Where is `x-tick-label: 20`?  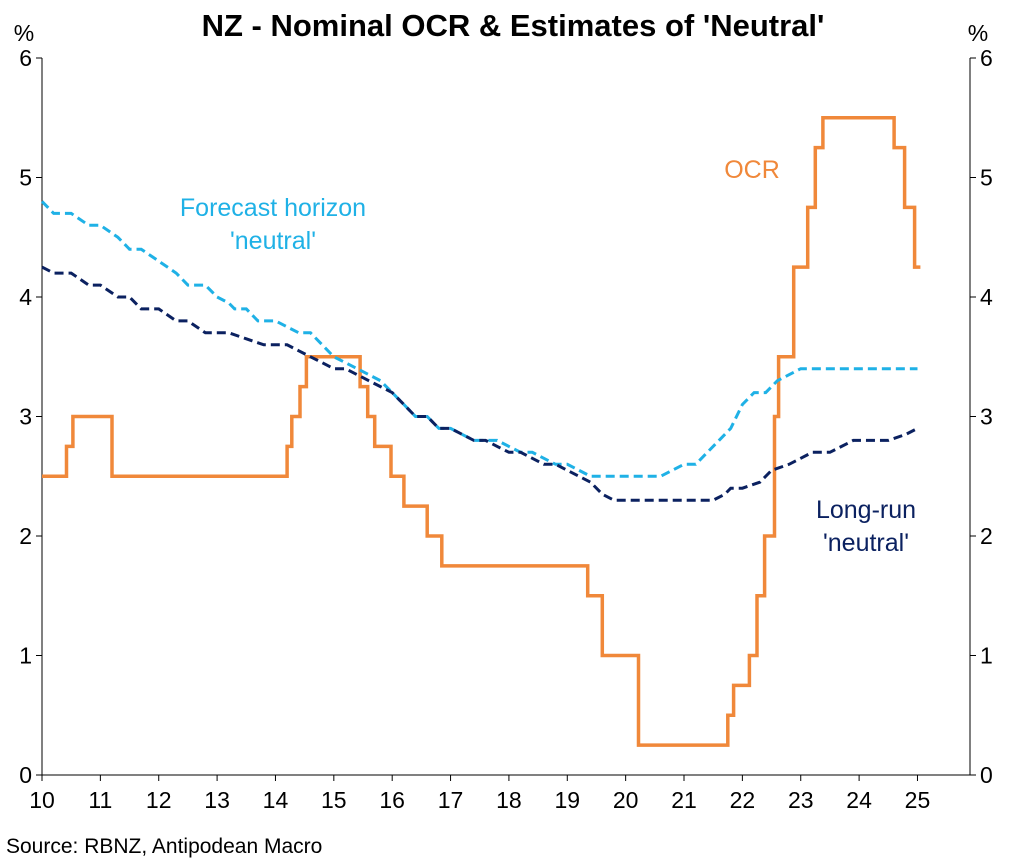
x-tick-label: 20 is located at coordinates (626, 800).